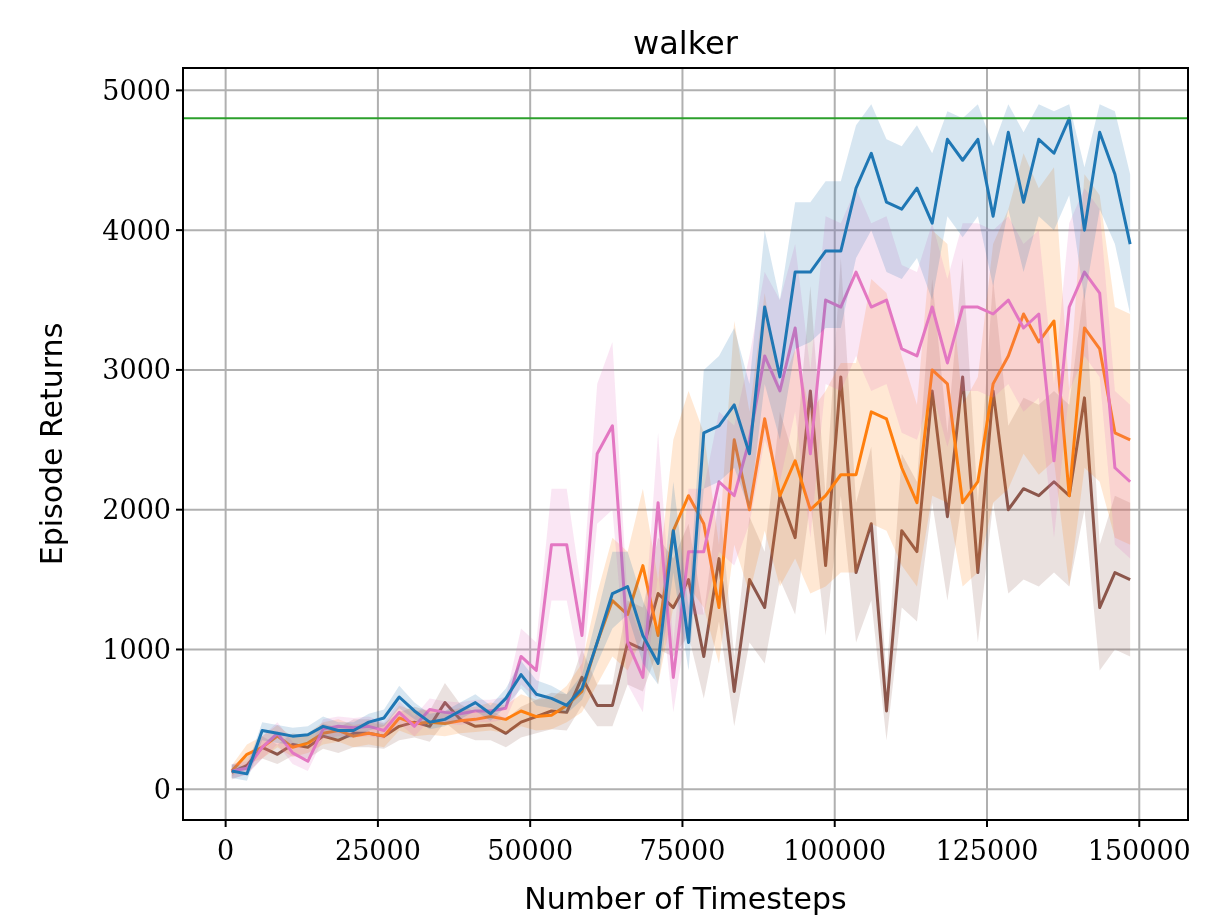  What do you see at coordinates (226, 850) in the screenshot?
I see `x-tick-label: 0` at bounding box center [226, 850].